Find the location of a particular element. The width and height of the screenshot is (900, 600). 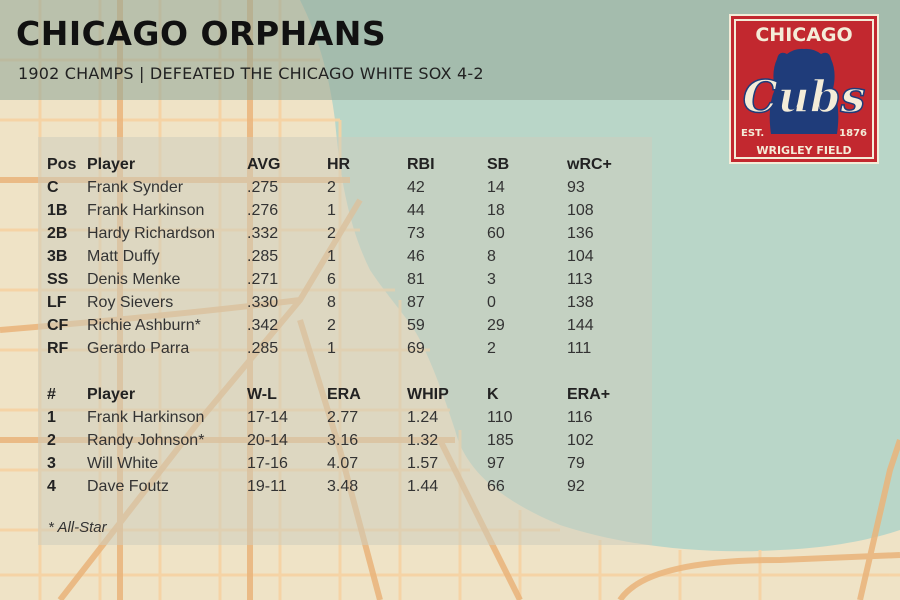

batting-cell: 3 is located at coordinates (491, 279).